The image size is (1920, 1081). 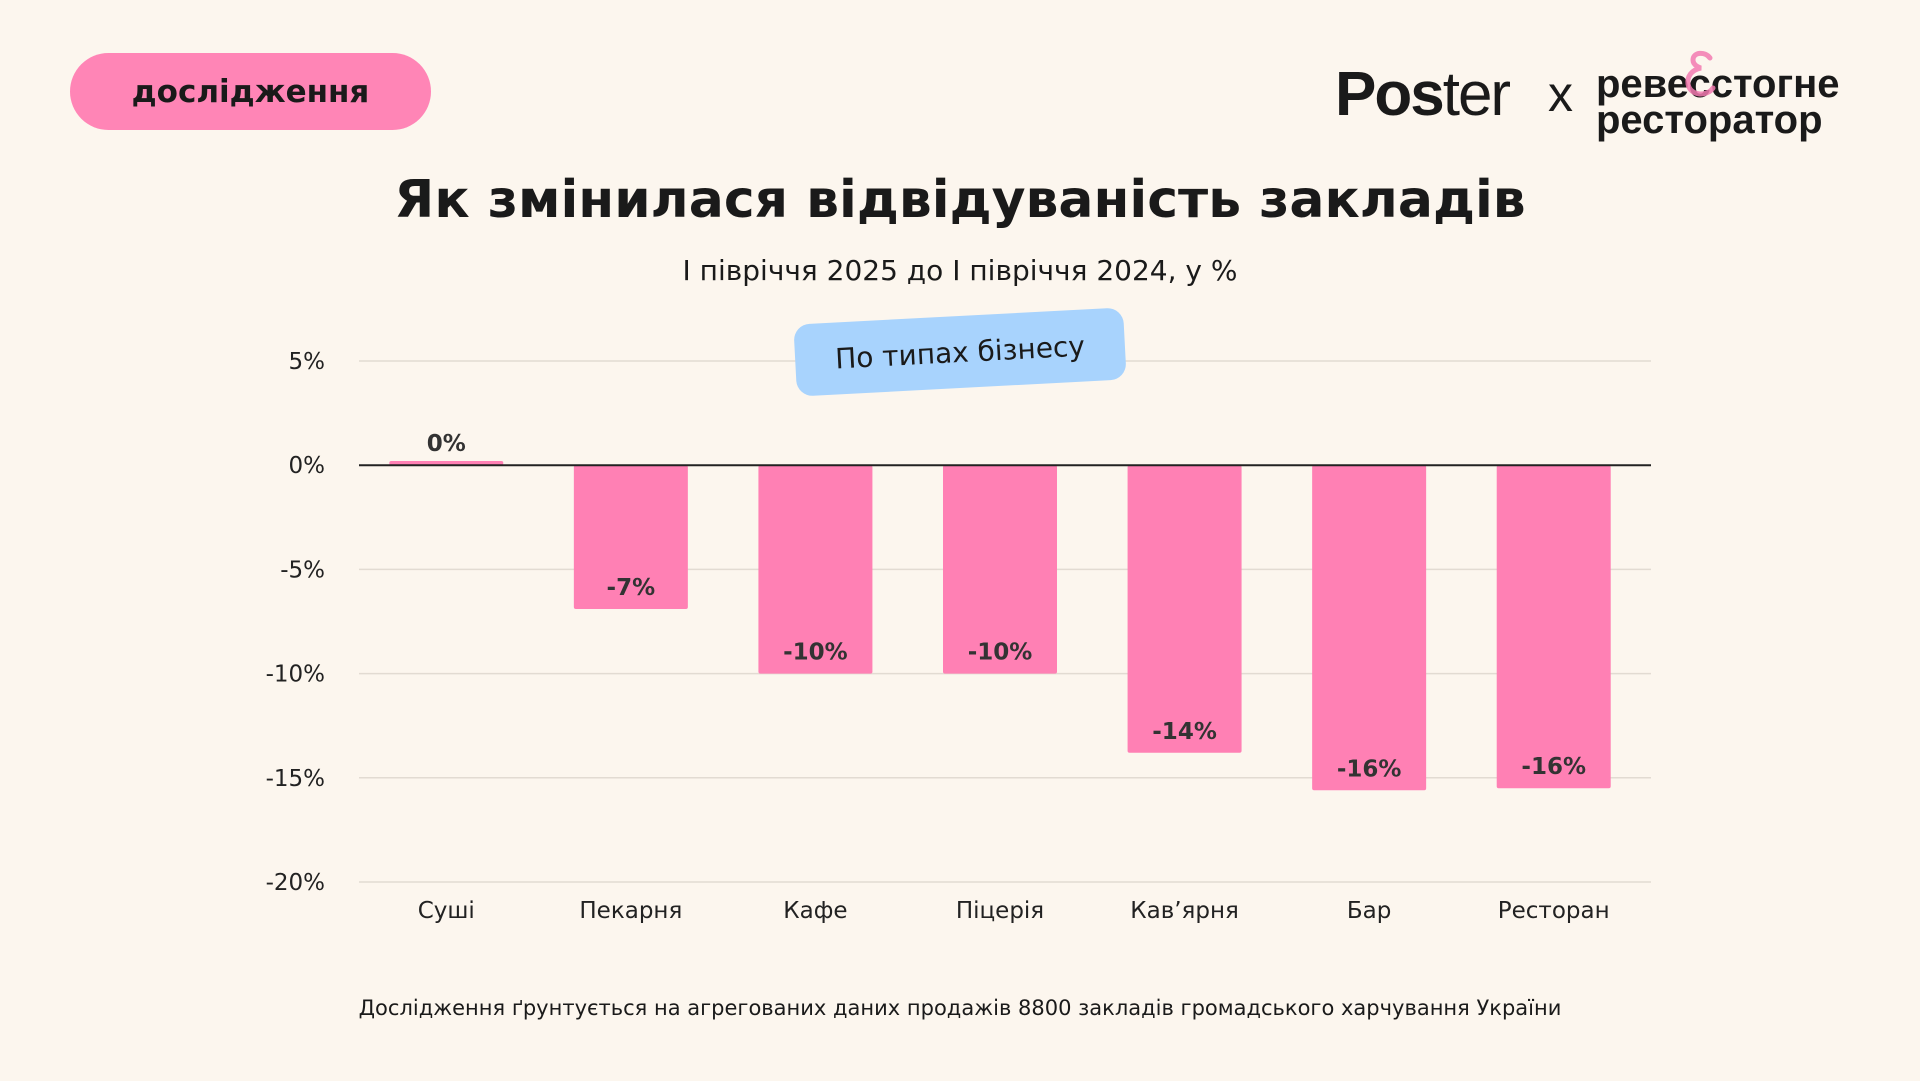 I want to click on x-tick-label: Пекарня, so click(x=630, y=911).